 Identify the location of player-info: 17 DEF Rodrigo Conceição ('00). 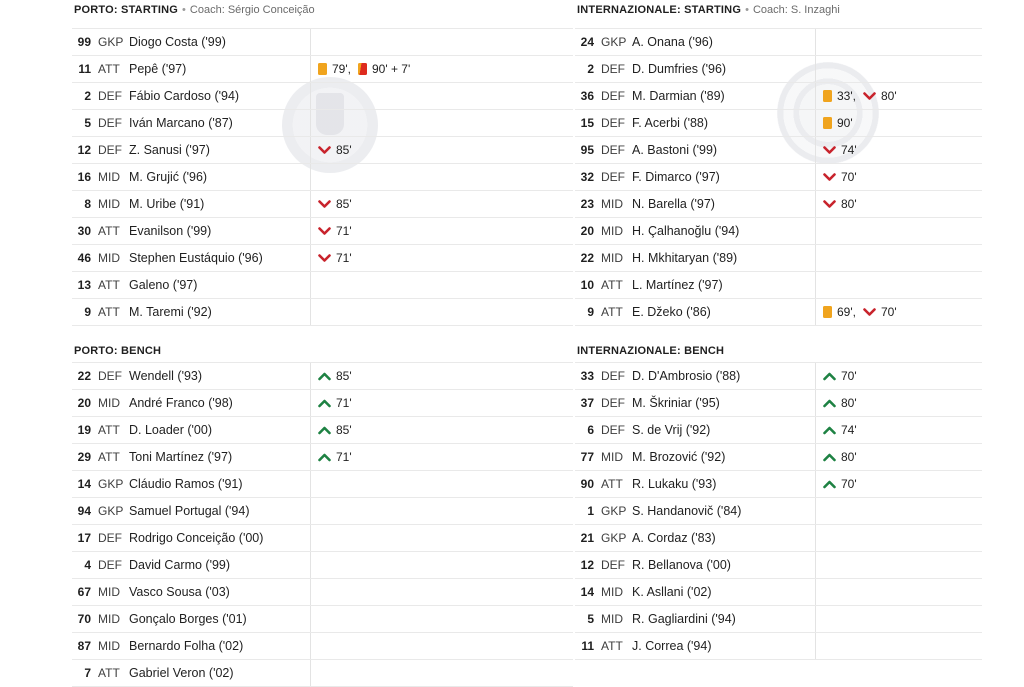
(191, 538).